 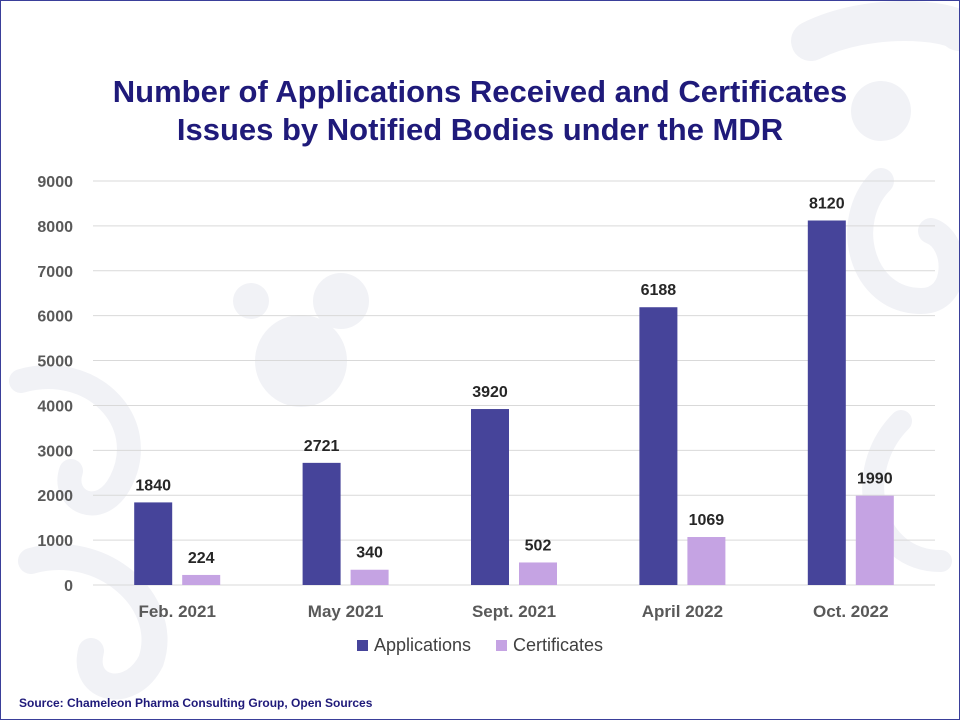 I want to click on legend: Applications Certificates, so click(x=480, y=645).